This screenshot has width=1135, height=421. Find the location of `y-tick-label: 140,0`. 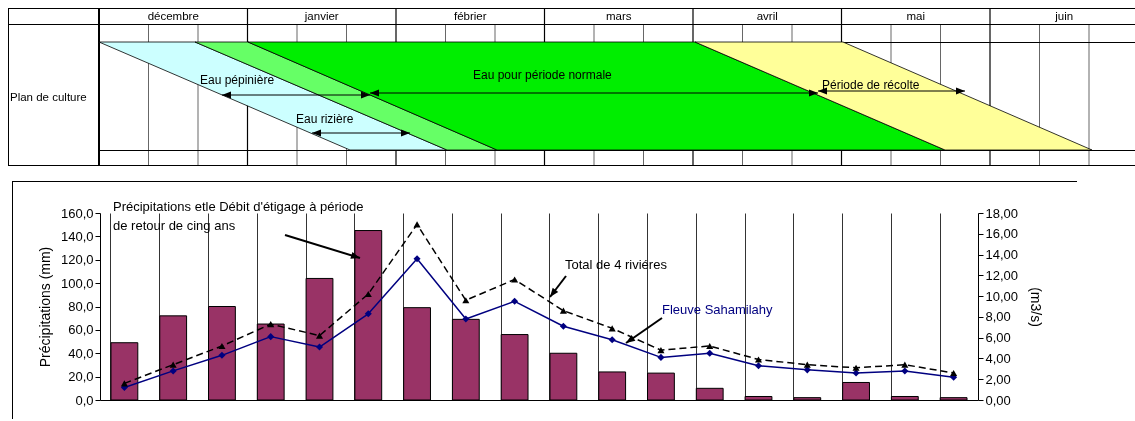

y-tick-label: 140,0 is located at coordinates (77, 236).